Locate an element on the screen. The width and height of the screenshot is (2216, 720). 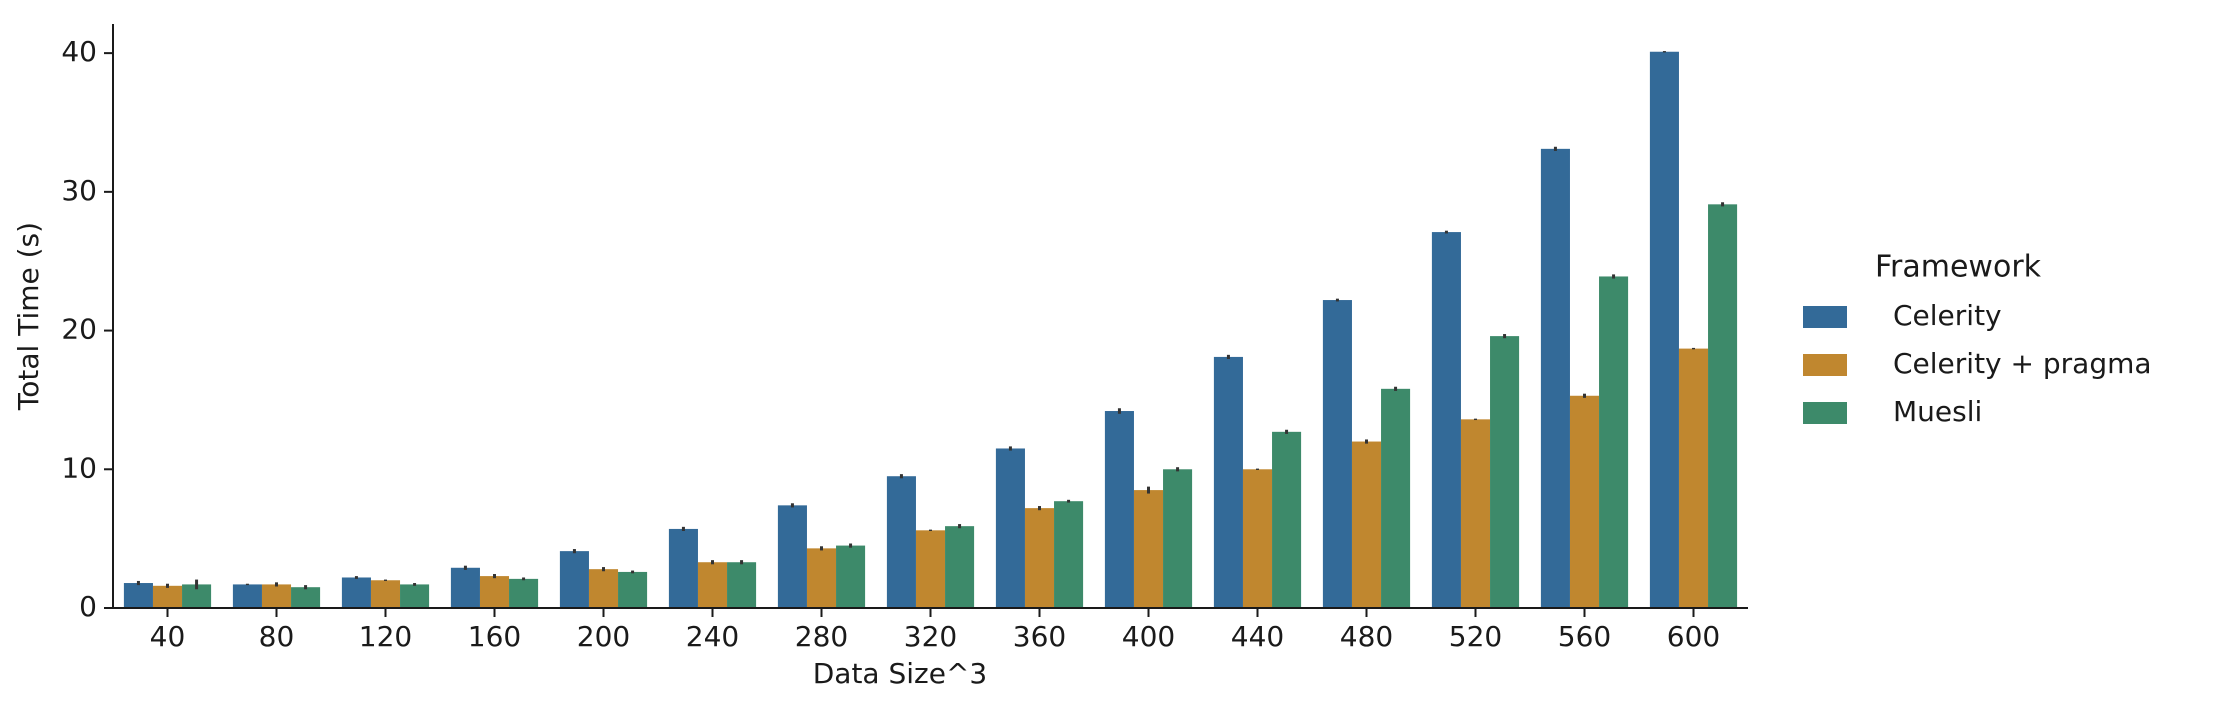
legend-label: Celerity is located at coordinates (1947, 315).